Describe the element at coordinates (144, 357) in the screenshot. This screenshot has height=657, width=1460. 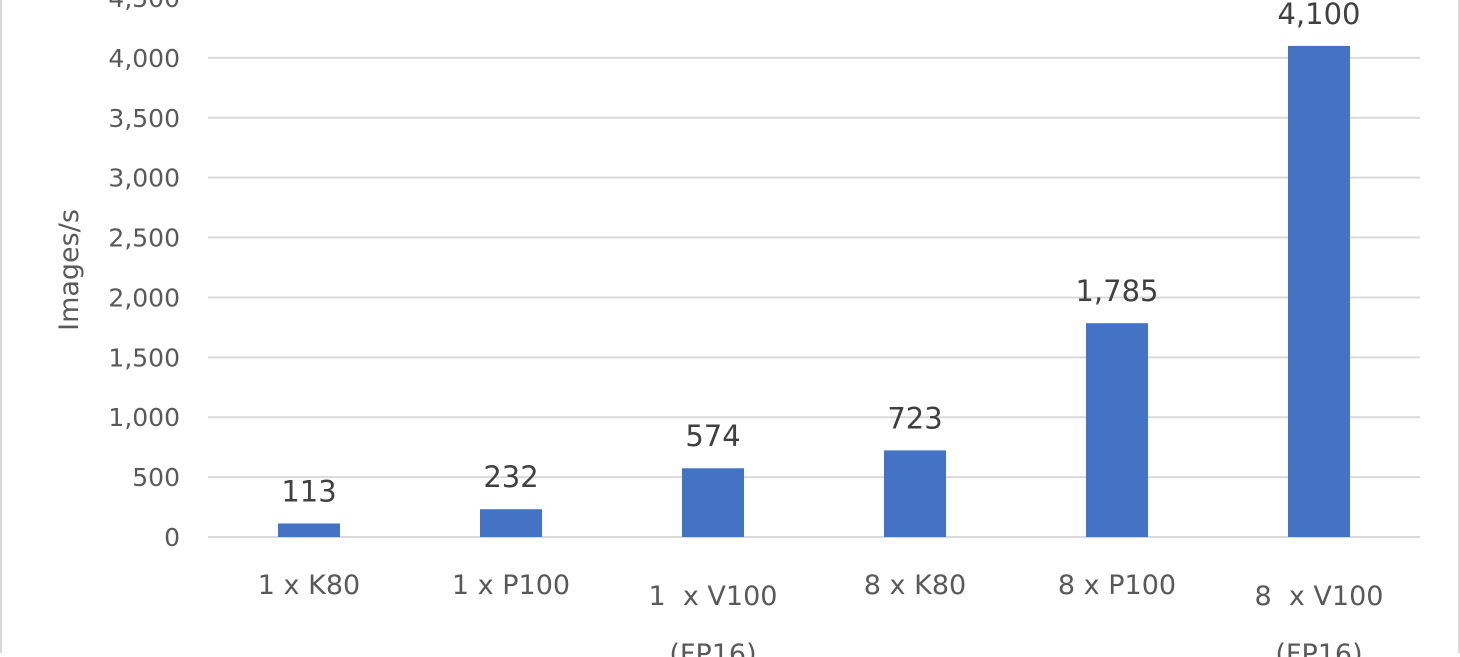
I see `y-tick-label: 1,500` at that location.